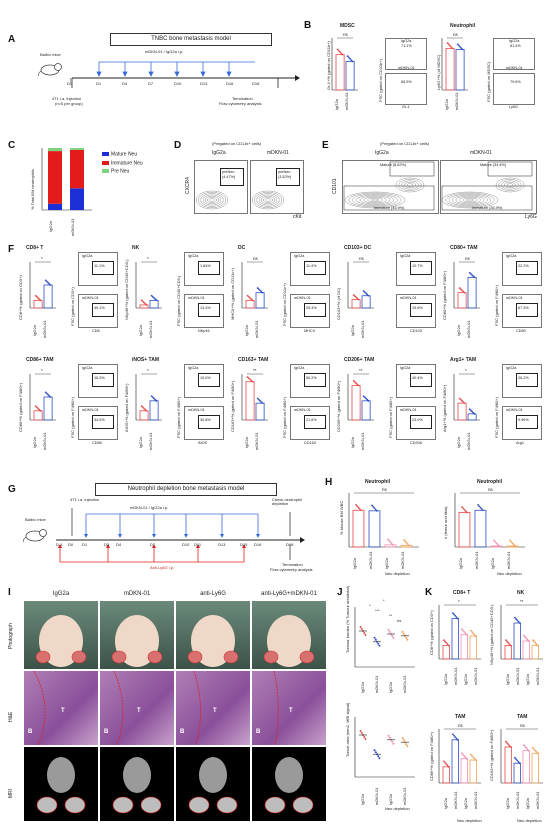  What do you see at coordinates (514, 54) in the screenshot?
I see `flow-plot-neut-igg2a` at bounding box center [514, 54].